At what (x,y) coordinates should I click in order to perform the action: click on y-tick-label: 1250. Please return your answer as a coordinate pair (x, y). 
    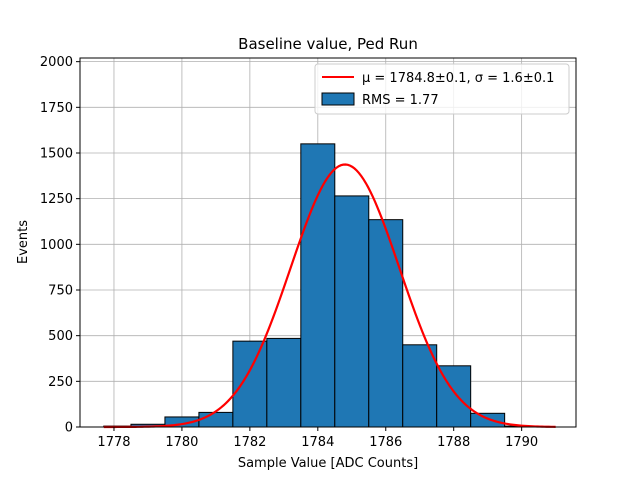
    Looking at the image, I should click on (56, 199).